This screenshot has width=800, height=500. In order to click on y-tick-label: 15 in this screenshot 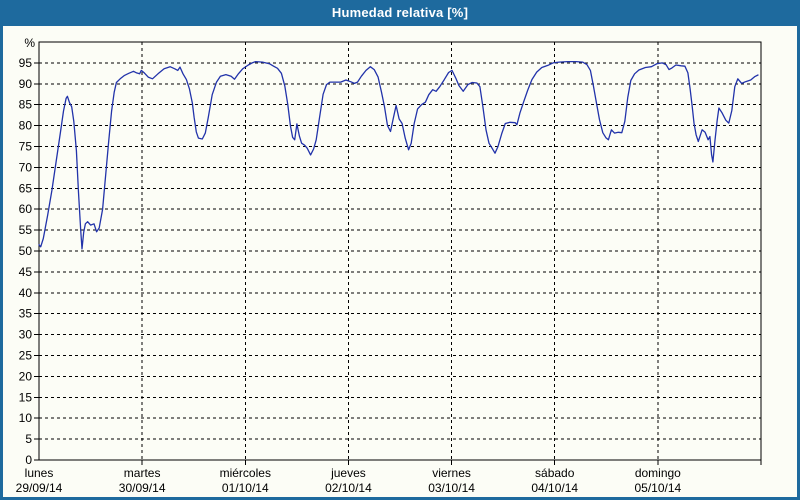, I will do `click(26, 397)`.